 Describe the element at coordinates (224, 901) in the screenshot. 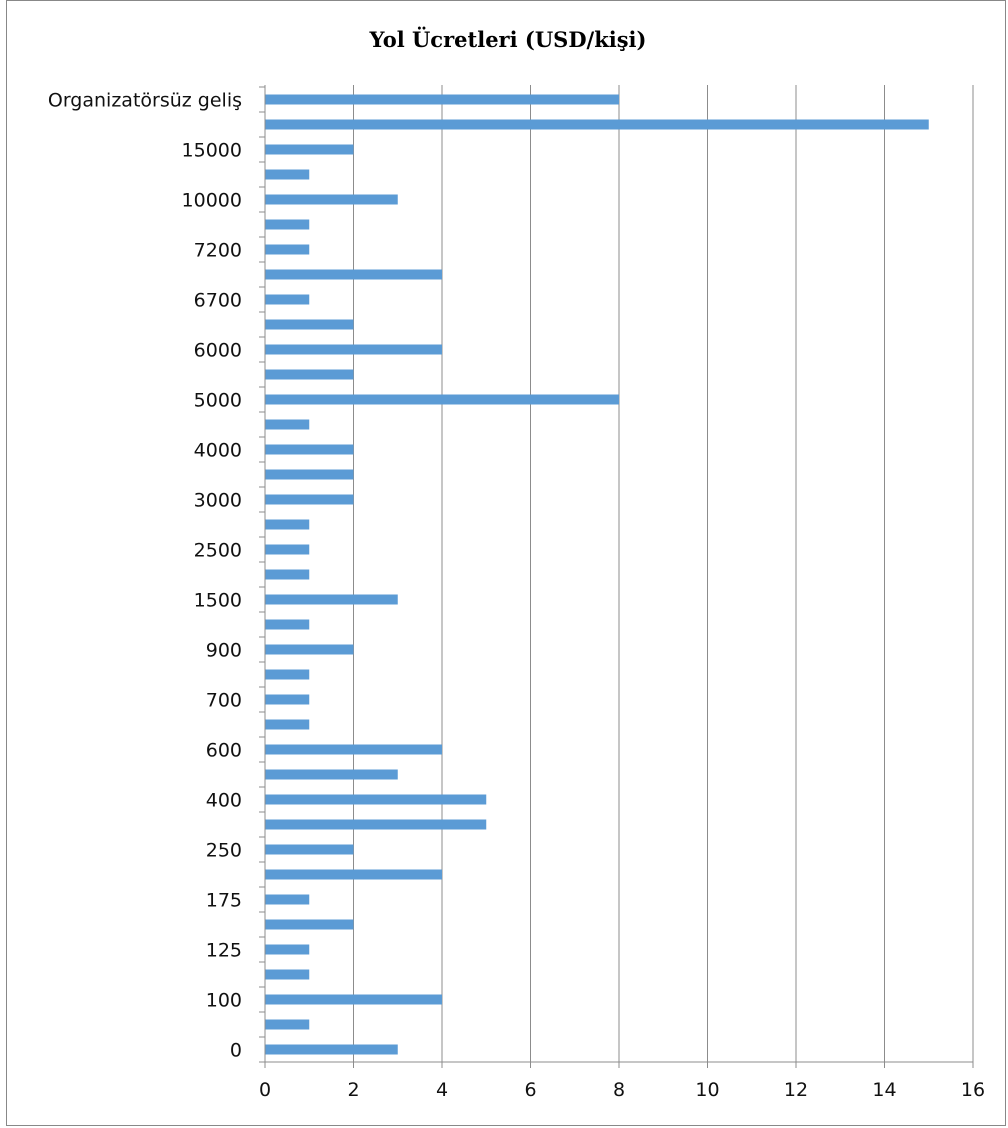

I see `y-tick-label: 175` at that location.